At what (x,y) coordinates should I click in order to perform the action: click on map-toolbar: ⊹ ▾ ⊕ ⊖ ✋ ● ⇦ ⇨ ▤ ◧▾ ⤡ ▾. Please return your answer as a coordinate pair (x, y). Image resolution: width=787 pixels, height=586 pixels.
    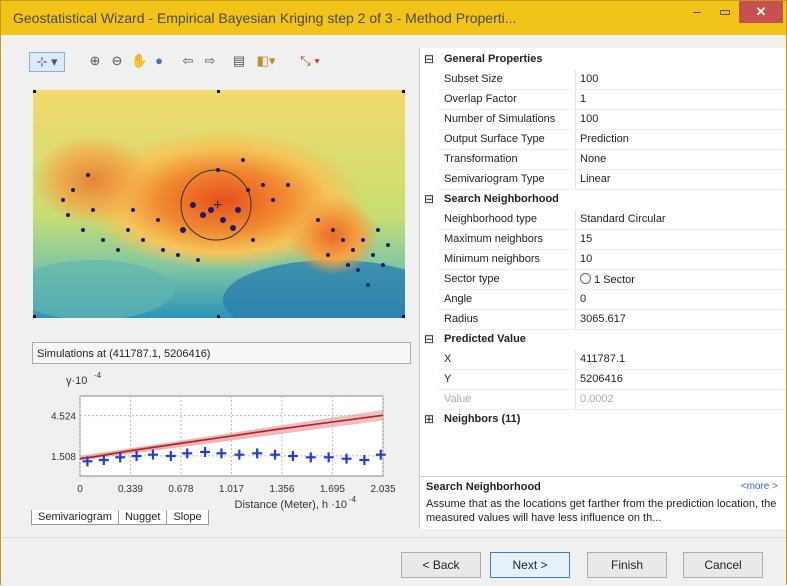
    Looking at the image, I should click on (219, 61).